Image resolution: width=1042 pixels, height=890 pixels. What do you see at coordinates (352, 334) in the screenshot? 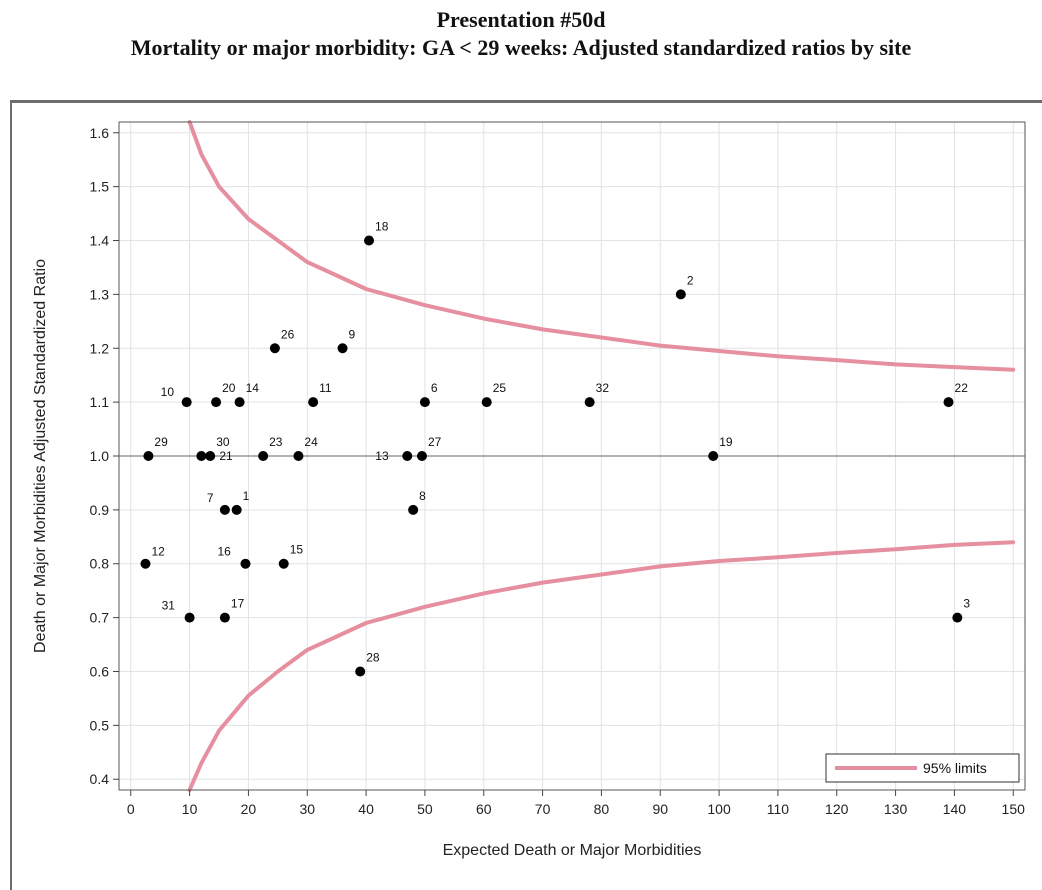
I see `point-label: 9` at bounding box center [352, 334].